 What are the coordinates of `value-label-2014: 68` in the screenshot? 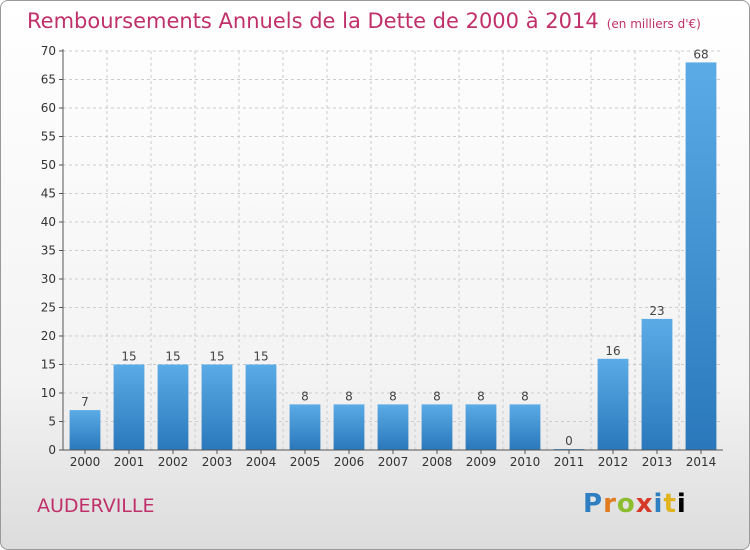 It's located at (700, 54).